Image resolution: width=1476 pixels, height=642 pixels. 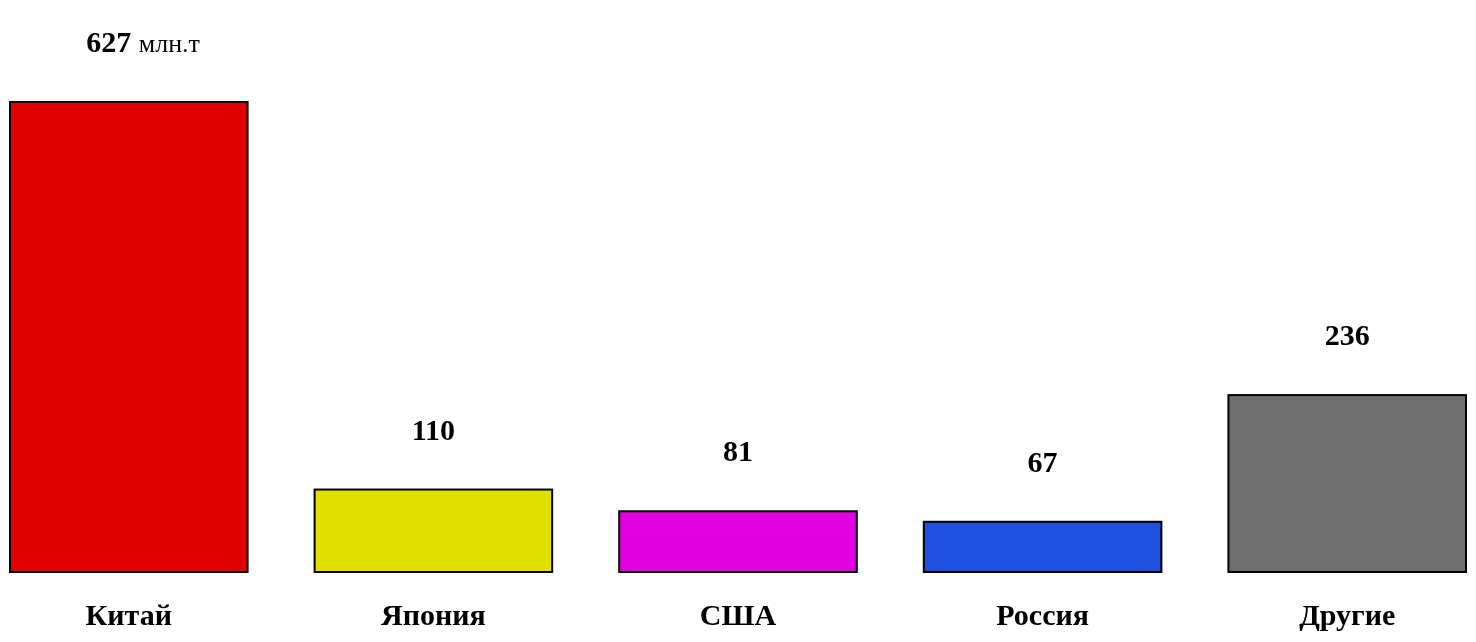 I want to click on data-label: 67, so click(x=1042, y=461).